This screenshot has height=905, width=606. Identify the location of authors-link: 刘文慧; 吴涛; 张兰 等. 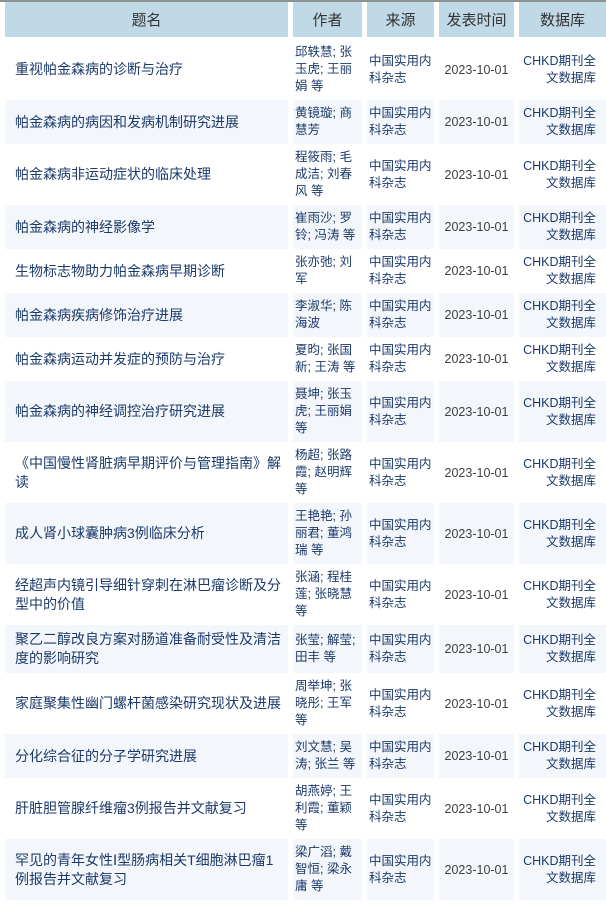
(325, 755).